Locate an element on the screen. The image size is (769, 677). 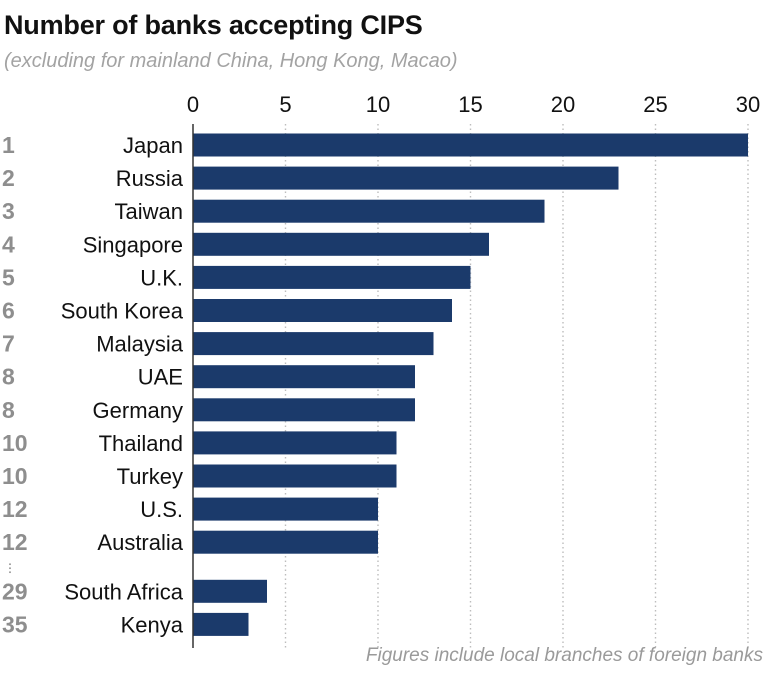
x-tick-label: 0 is located at coordinates (193, 104).